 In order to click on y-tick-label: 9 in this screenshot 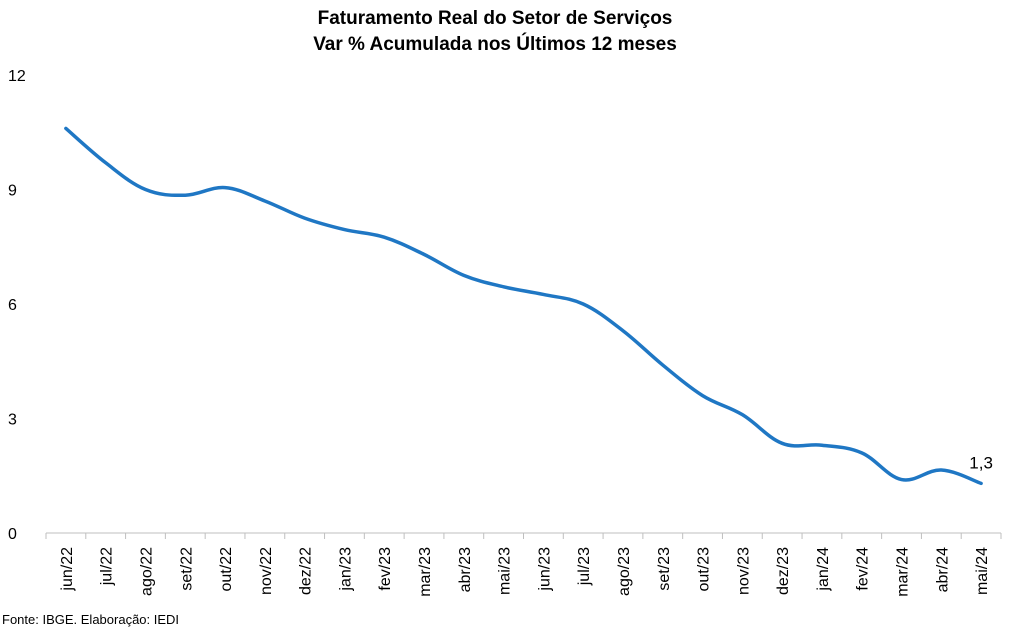, I will do `click(12, 191)`.